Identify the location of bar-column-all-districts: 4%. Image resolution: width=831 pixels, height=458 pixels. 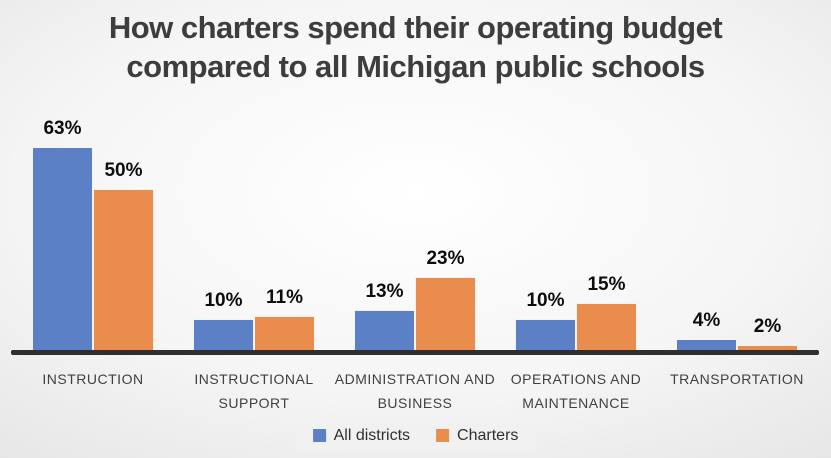
(706, 331).